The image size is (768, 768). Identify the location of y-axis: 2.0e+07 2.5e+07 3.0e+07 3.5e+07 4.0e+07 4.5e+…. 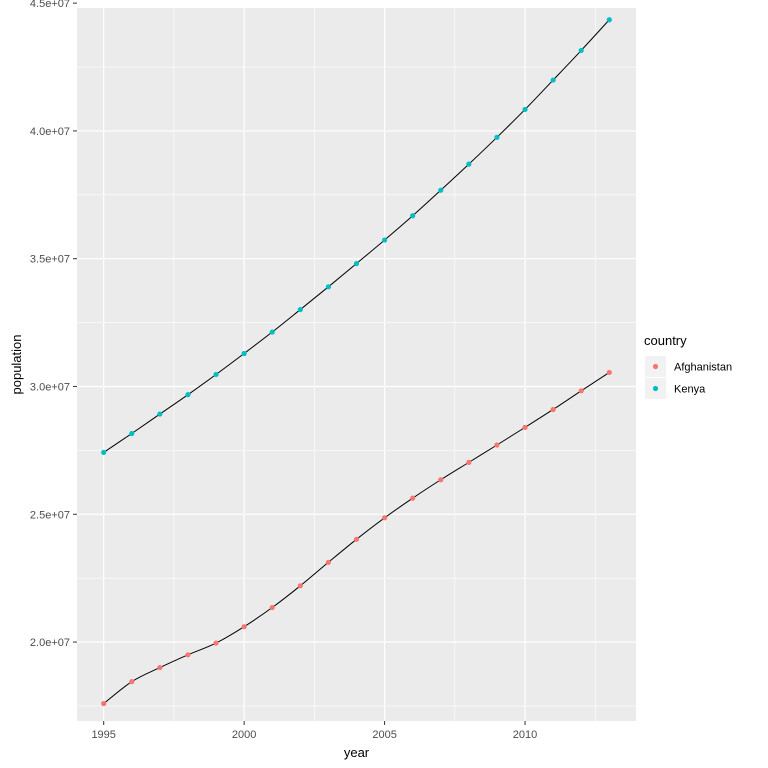
(53, 324).